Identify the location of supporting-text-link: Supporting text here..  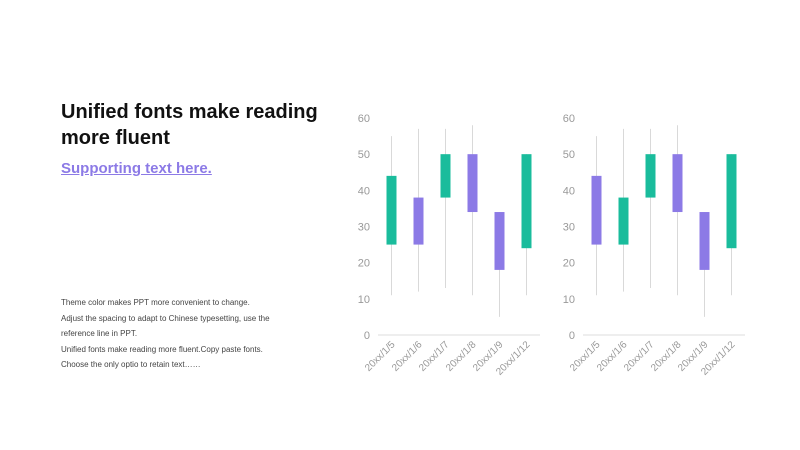
(136, 168).